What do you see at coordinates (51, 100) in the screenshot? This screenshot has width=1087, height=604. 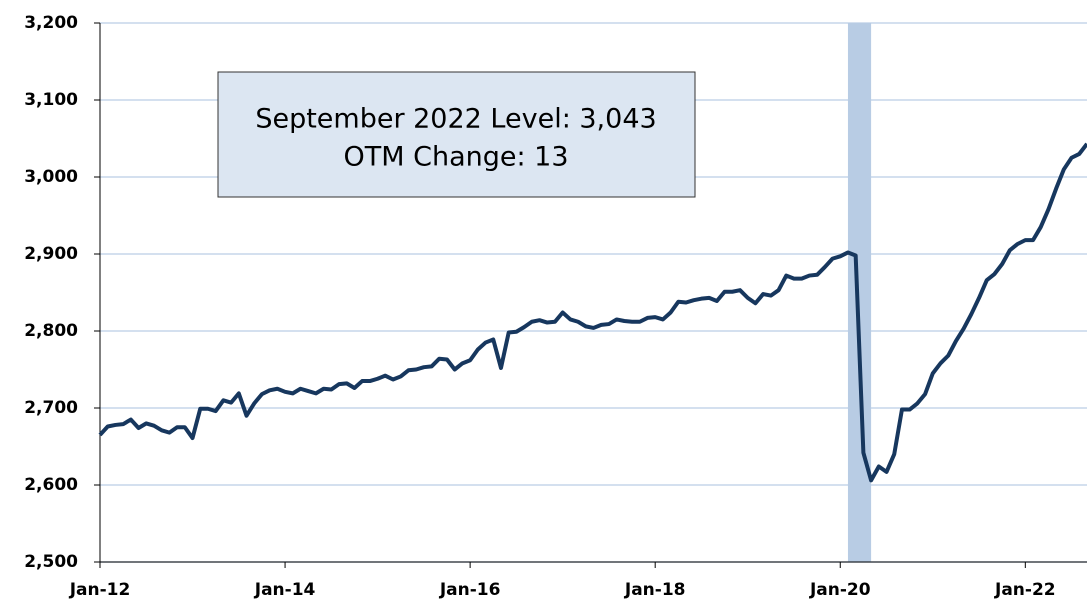 I see `y-tick-label: 3,100` at bounding box center [51, 100].